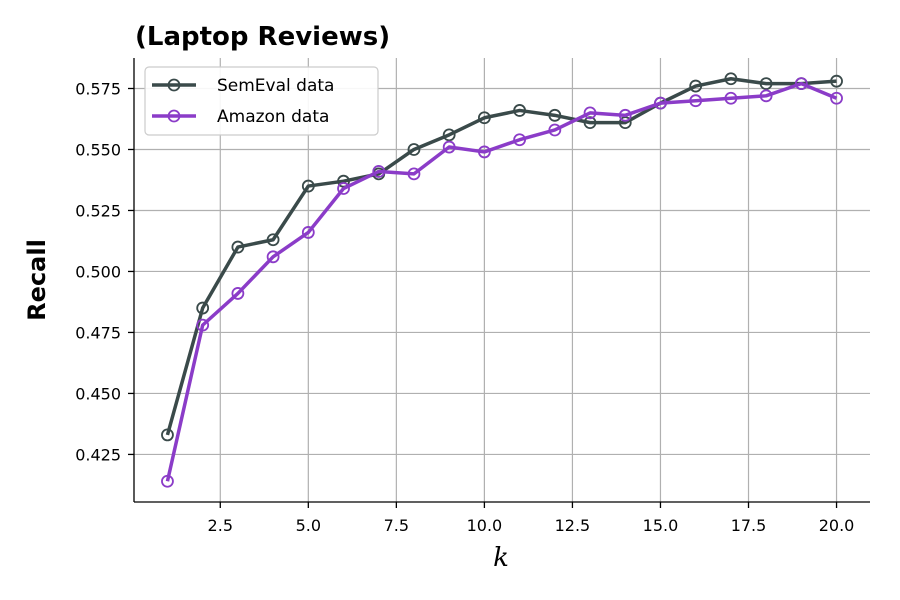 The width and height of the screenshot is (900, 600). What do you see at coordinates (98, 271) in the screenshot?
I see `y-tick-label: 0.500` at bounding box center [98, 271].